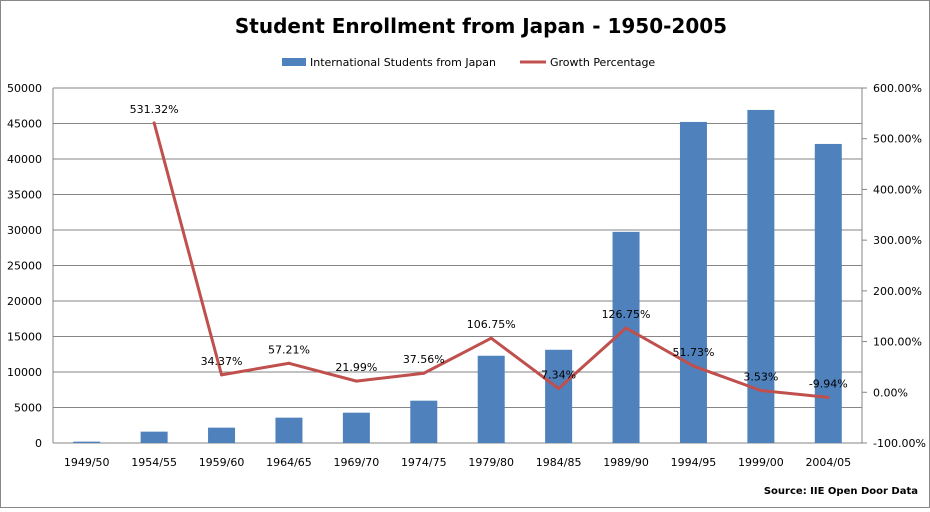  Describe the element at coordinates (24, 124) in the screenshot. I see `y-left-tick-label: 45000` at that location.